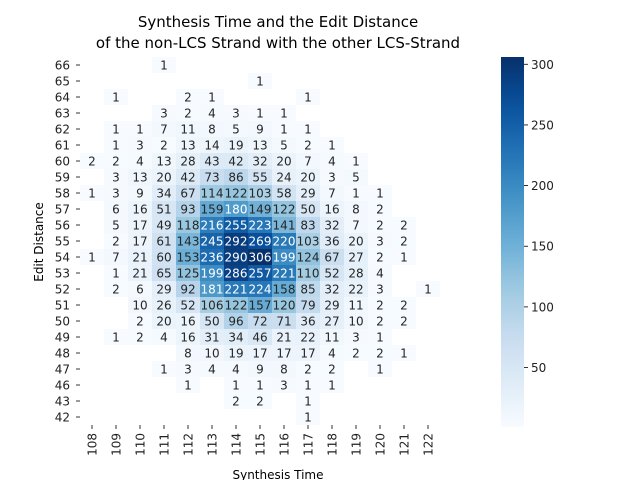 The width and height of the screenshot is (640, 480). Describe the element at coordinates (307, 322) in the screenshot. I see `heatmap-cell-label: 36` at that location.